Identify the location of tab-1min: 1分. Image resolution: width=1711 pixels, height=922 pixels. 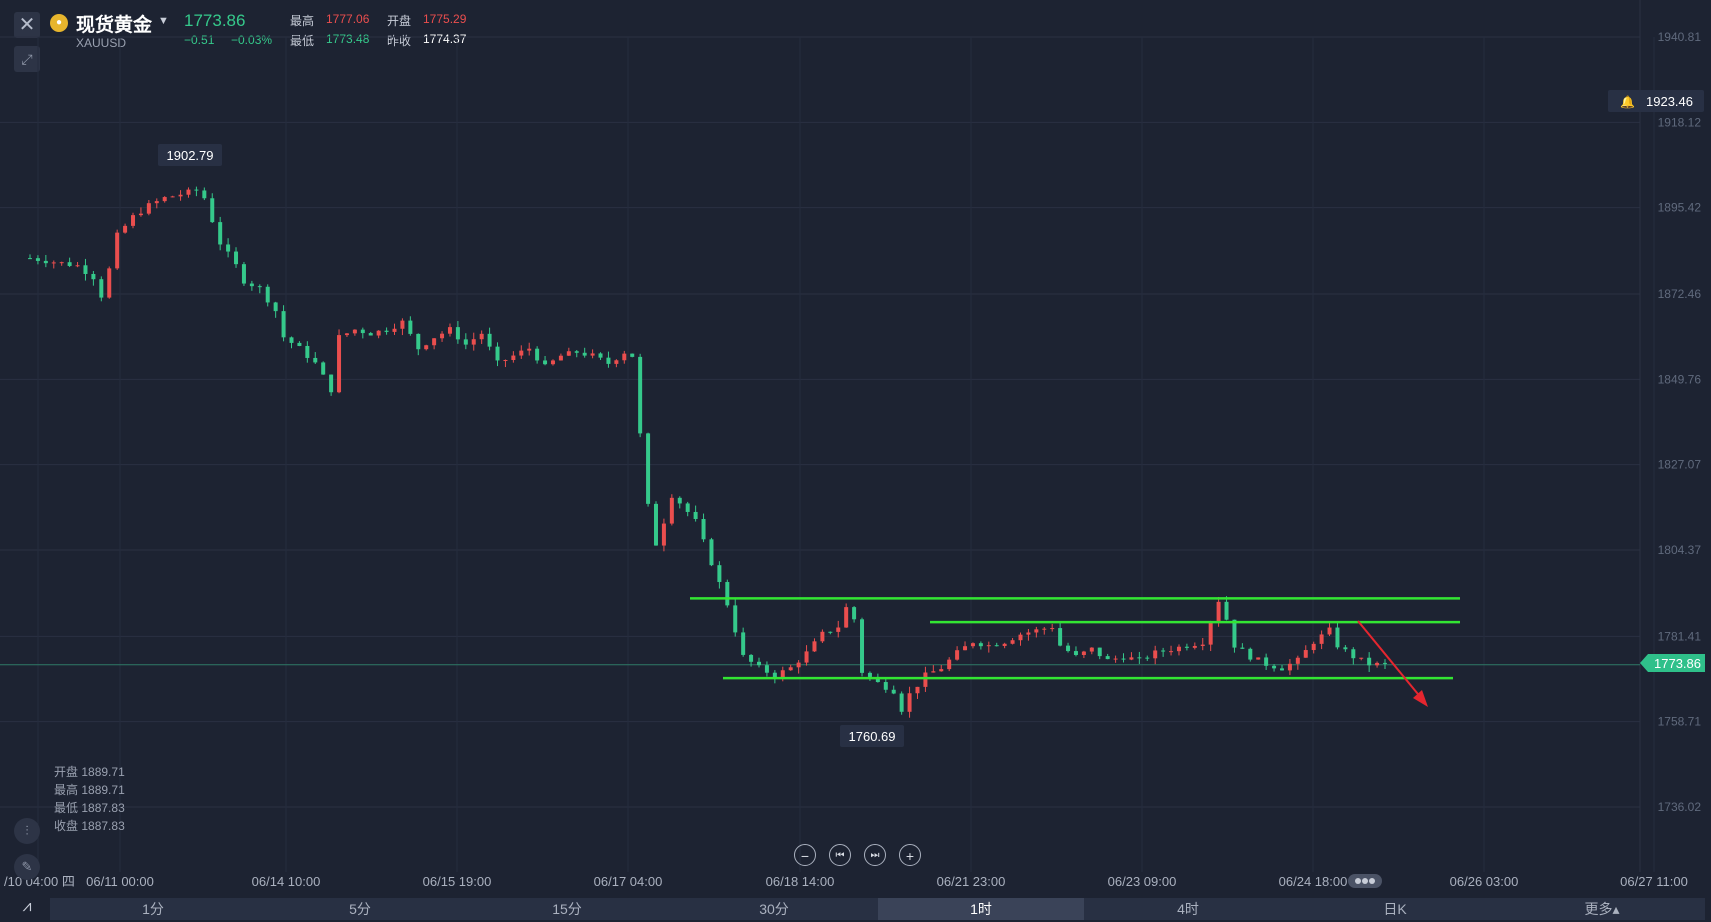
(153, 909).